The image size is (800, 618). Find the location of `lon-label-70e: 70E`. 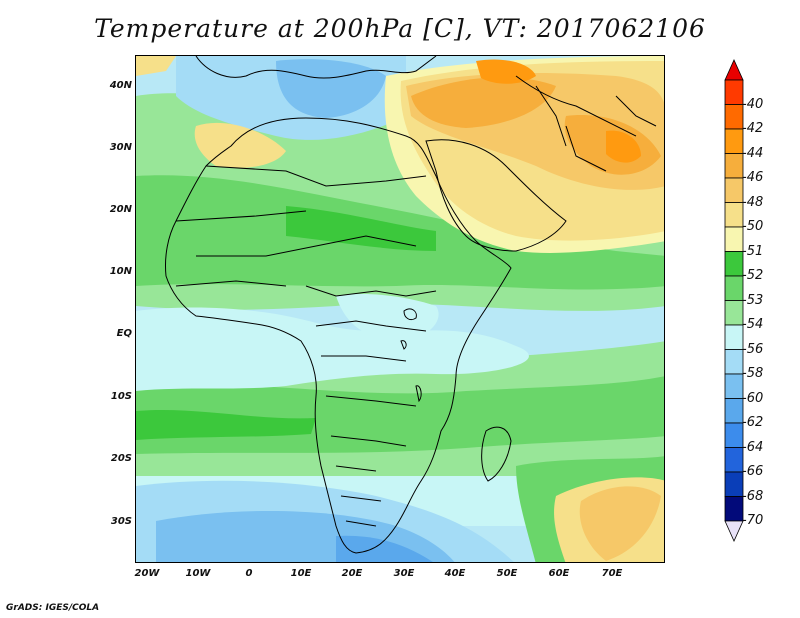

lon-label-70e: 70E is located at coordinates (612, 573).